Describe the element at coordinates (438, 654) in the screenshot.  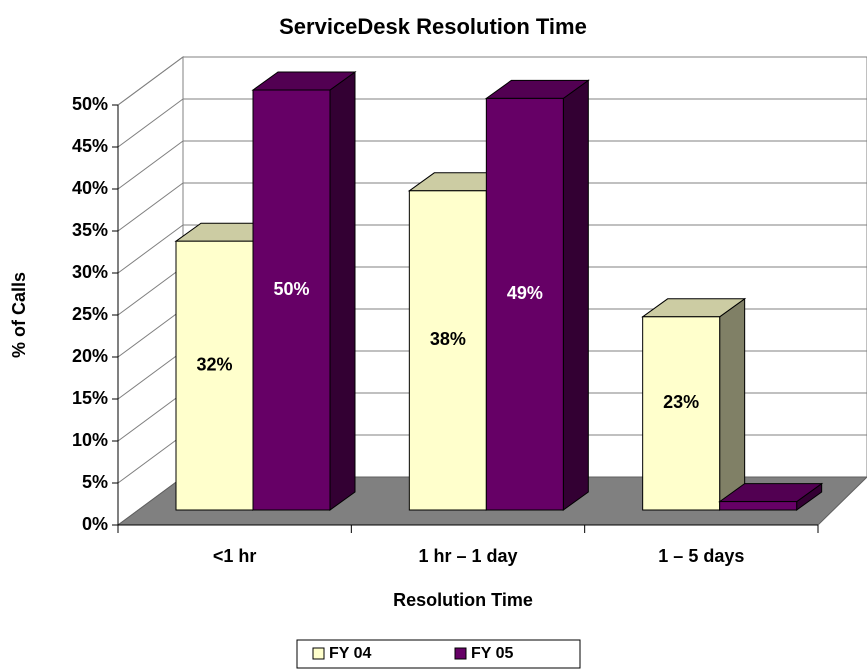
I see `legend-box` at that location.